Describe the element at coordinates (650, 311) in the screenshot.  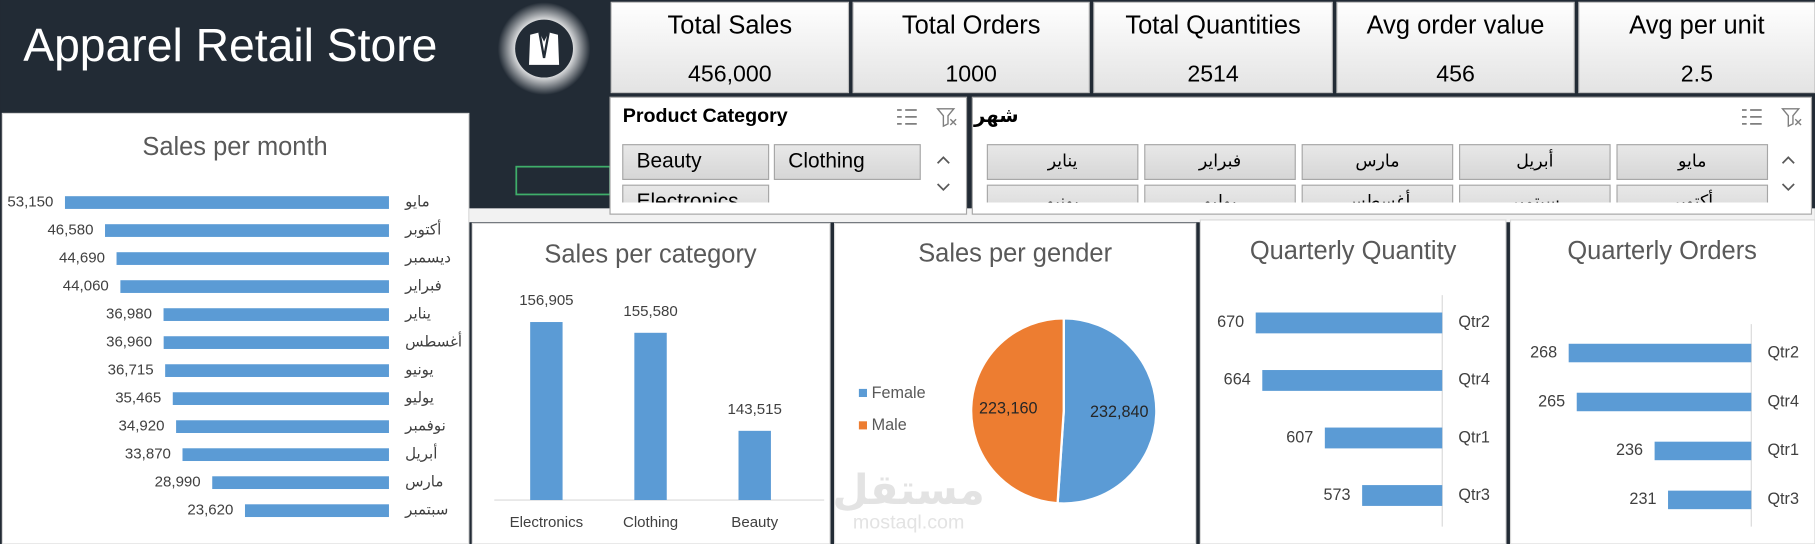
I see `data-label: 155,580` at that location.